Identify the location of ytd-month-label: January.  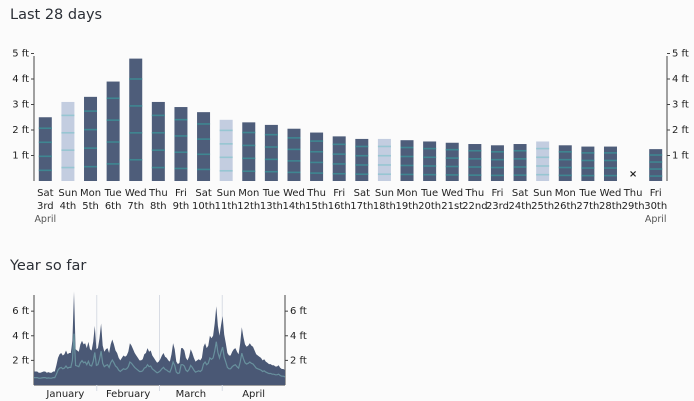
(64, 394).